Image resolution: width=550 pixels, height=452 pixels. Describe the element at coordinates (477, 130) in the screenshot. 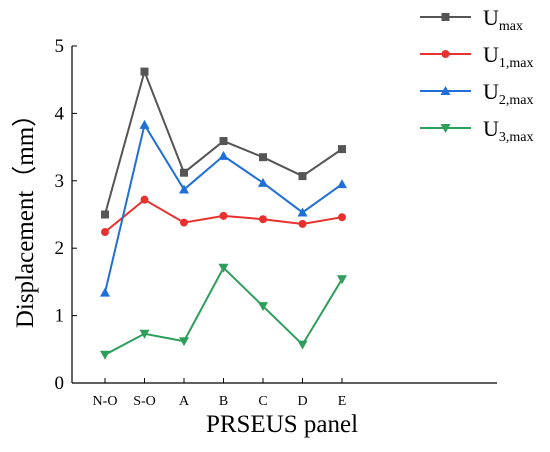

I see `legend-item: U3,max` at that location.